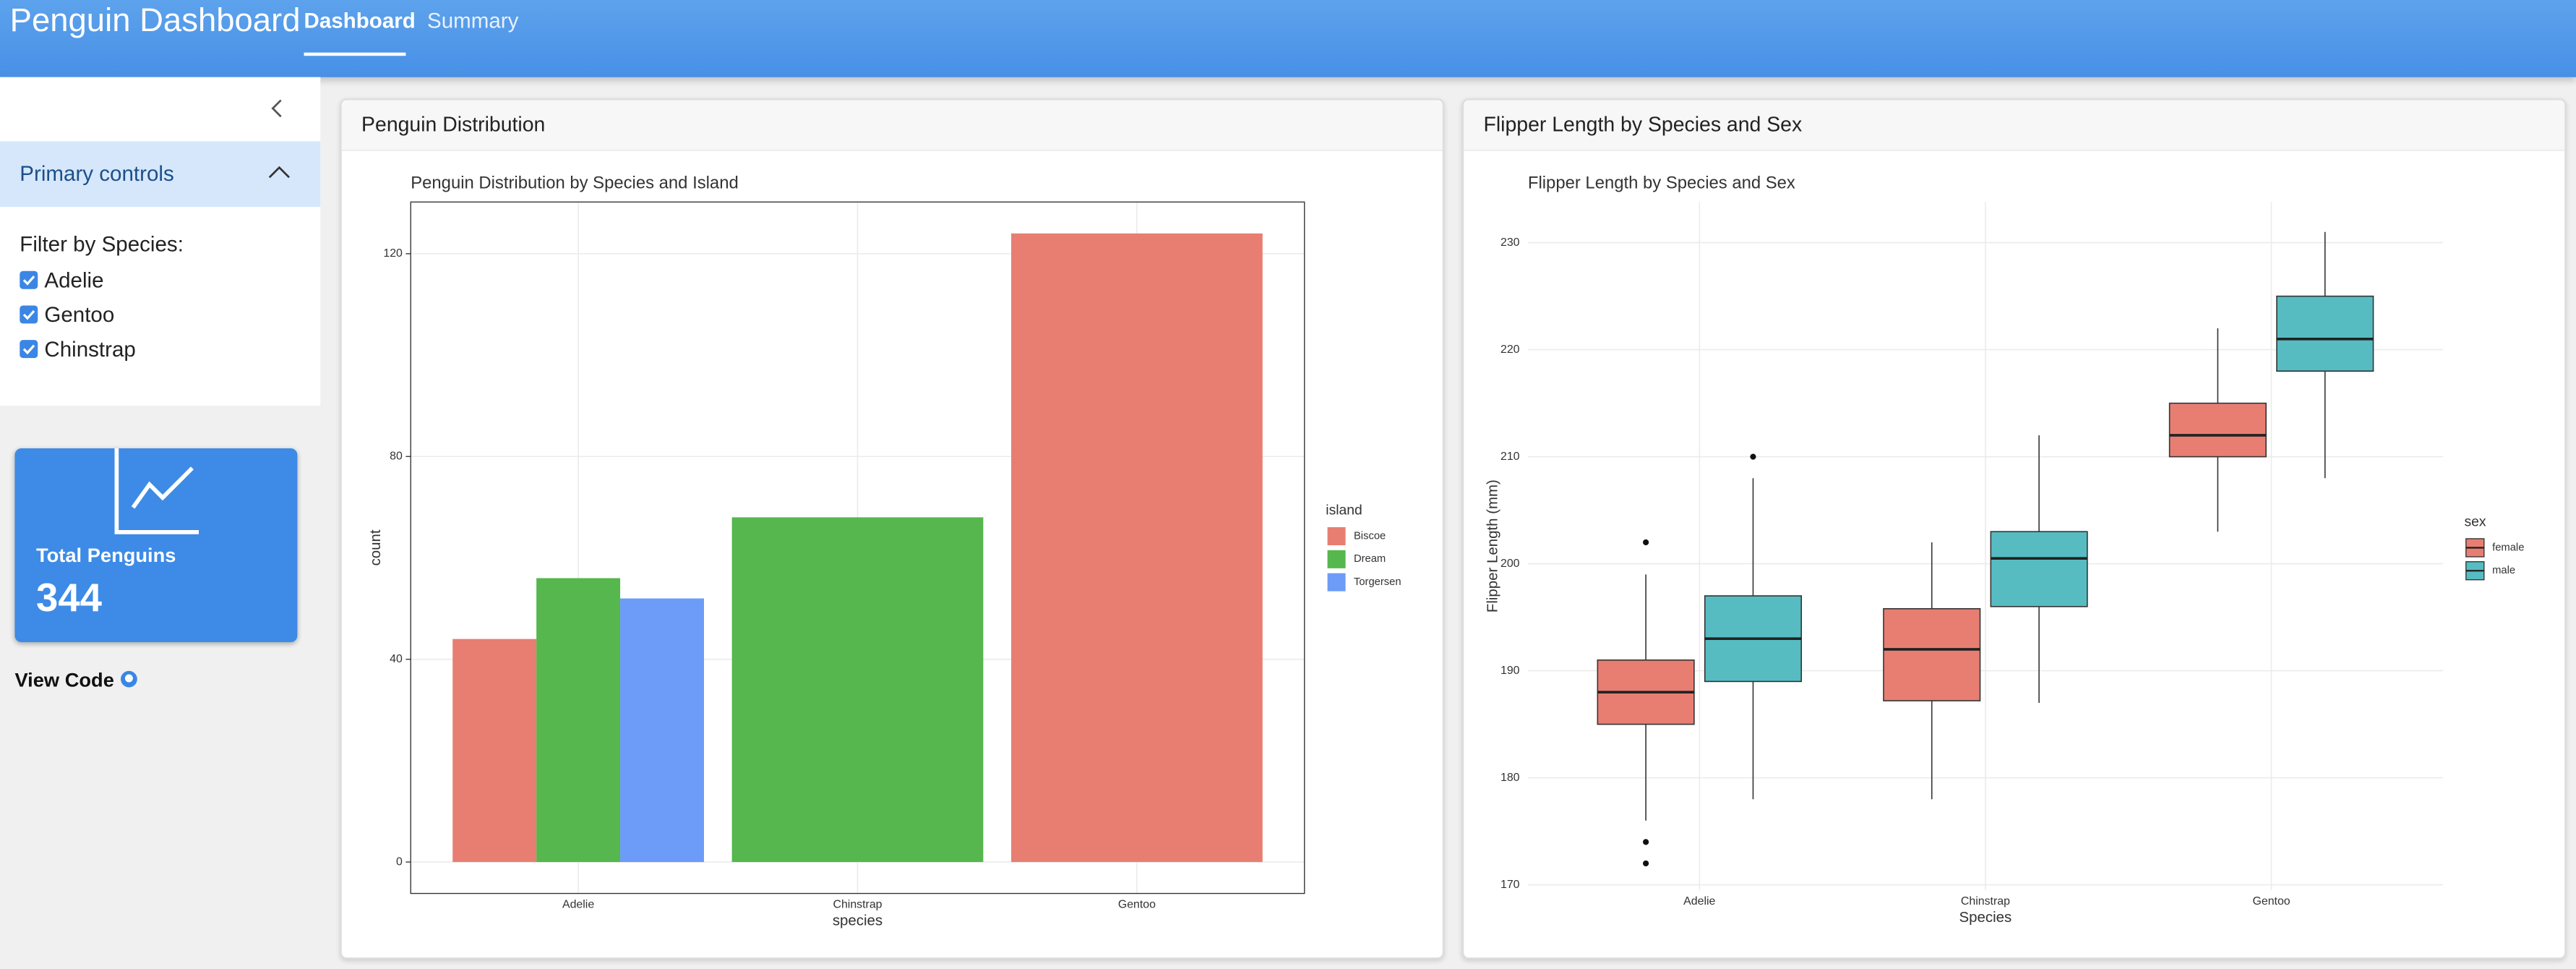  Describe the element at coordinates (277, 108) in the screenshot. I see `collapse-button` at that location.